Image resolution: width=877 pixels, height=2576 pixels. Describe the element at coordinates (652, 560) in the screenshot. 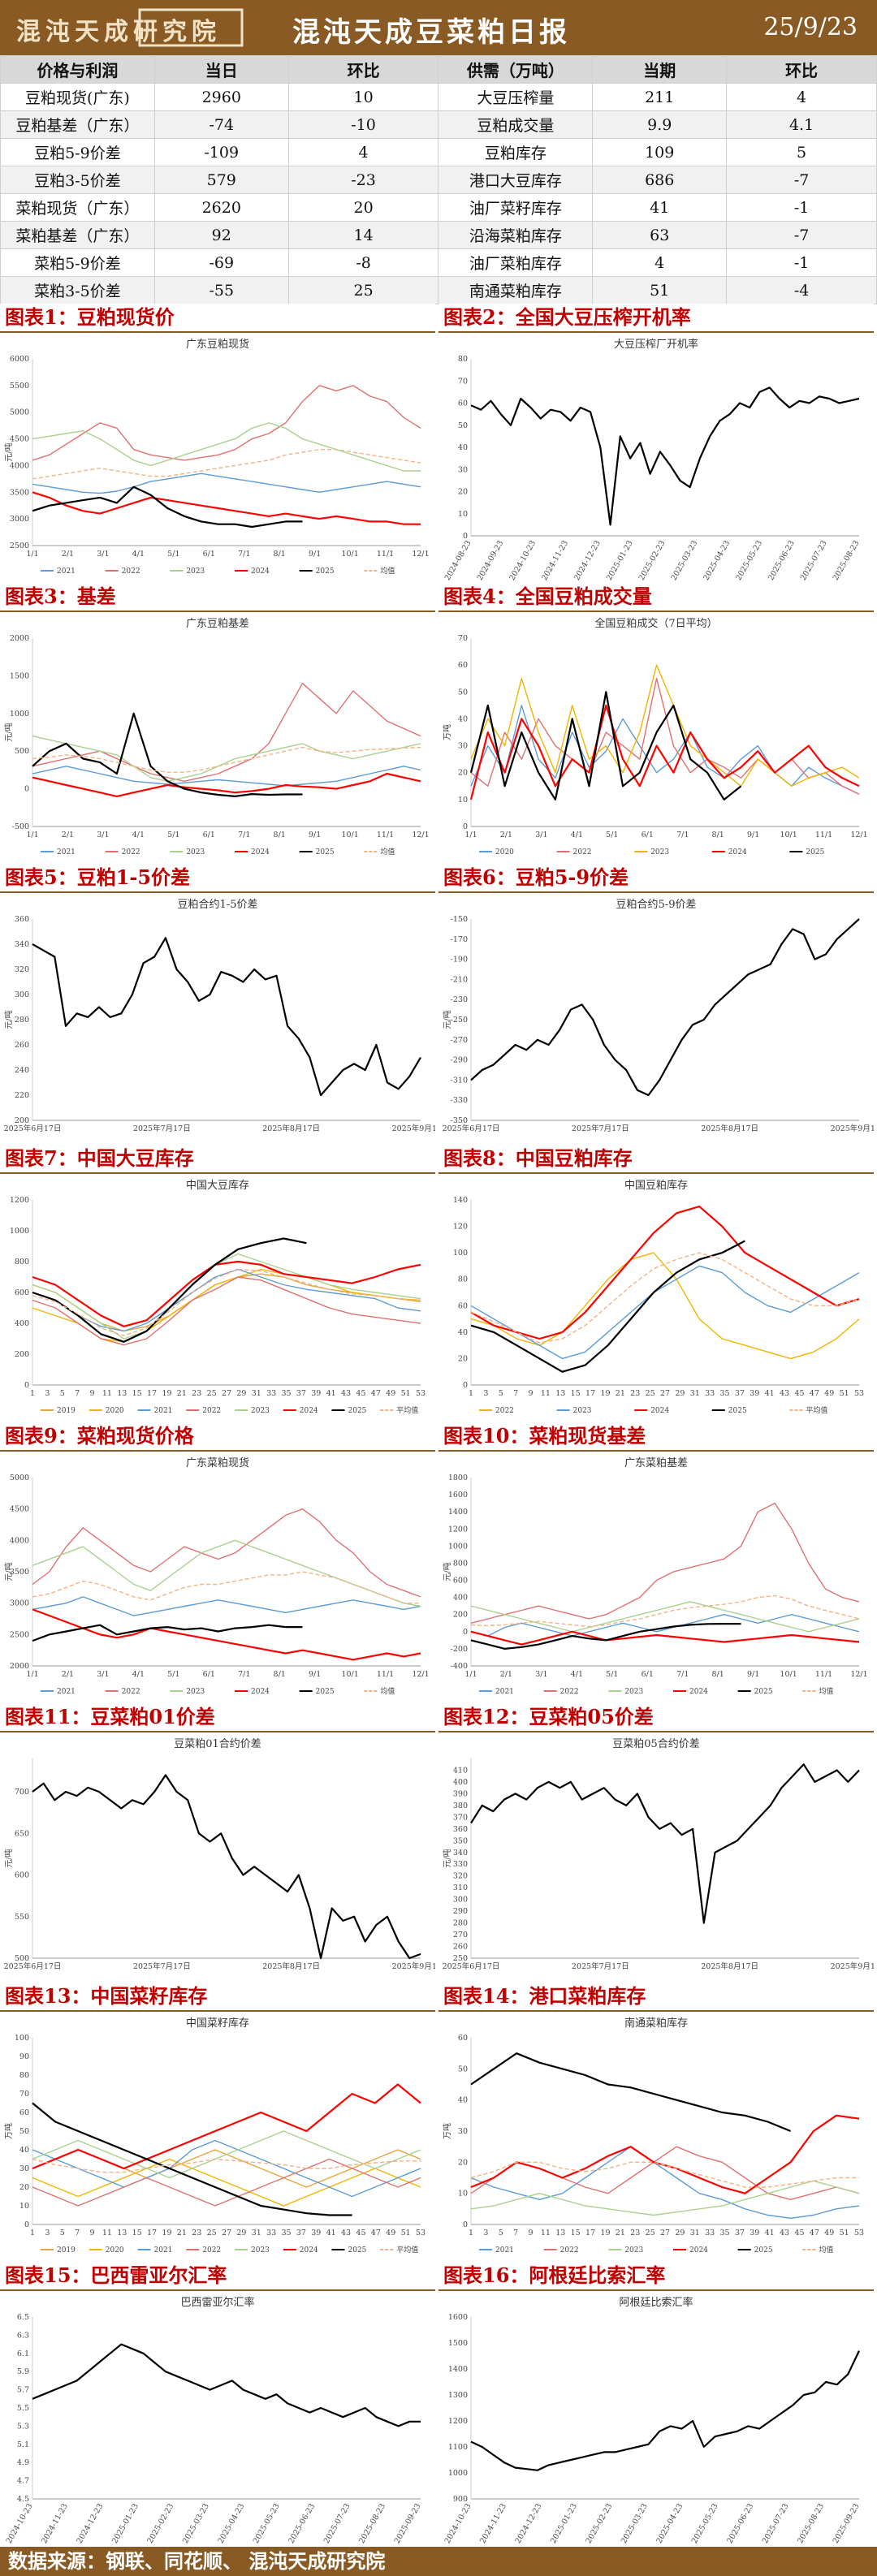

I see `x-tick-label: 2025-02-23` at that location.